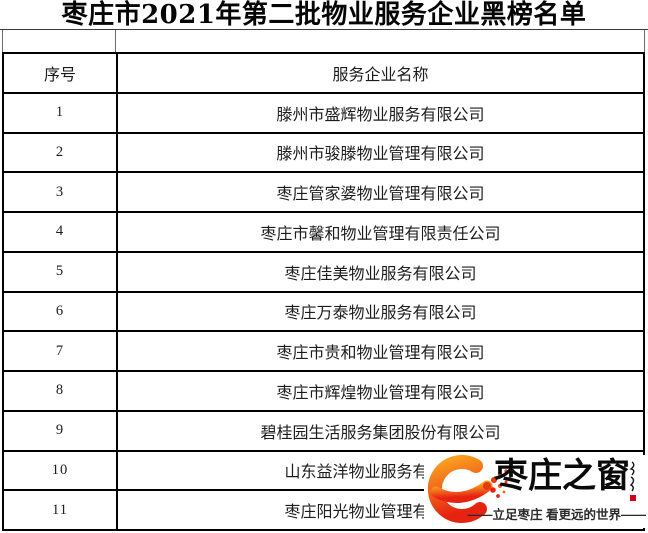 The width and height of the screenshot is (648, 533). I want to click on signature-seal-icon, so click(632, 481).